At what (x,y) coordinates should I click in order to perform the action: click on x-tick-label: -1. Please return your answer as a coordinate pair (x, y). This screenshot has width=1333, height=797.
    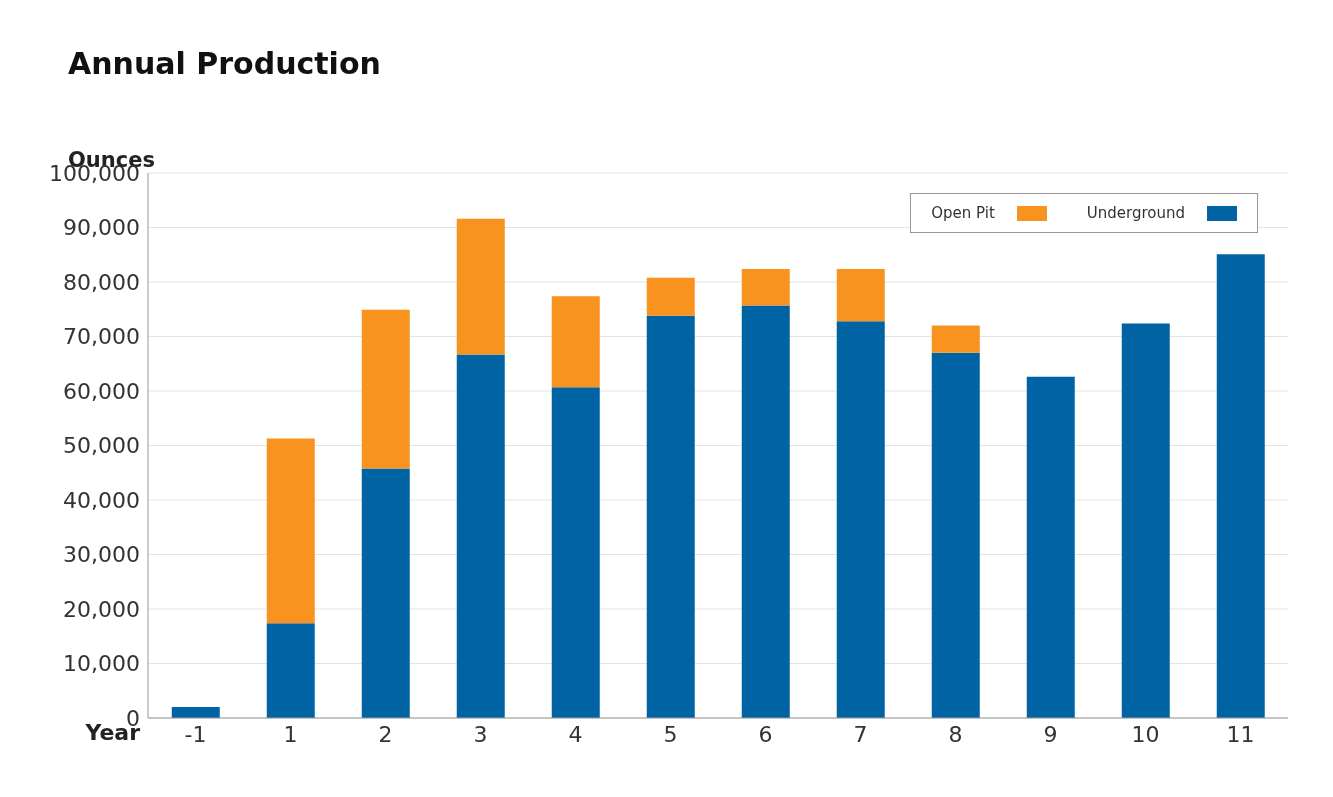
    Looking at the image, I should click on (195, 734).